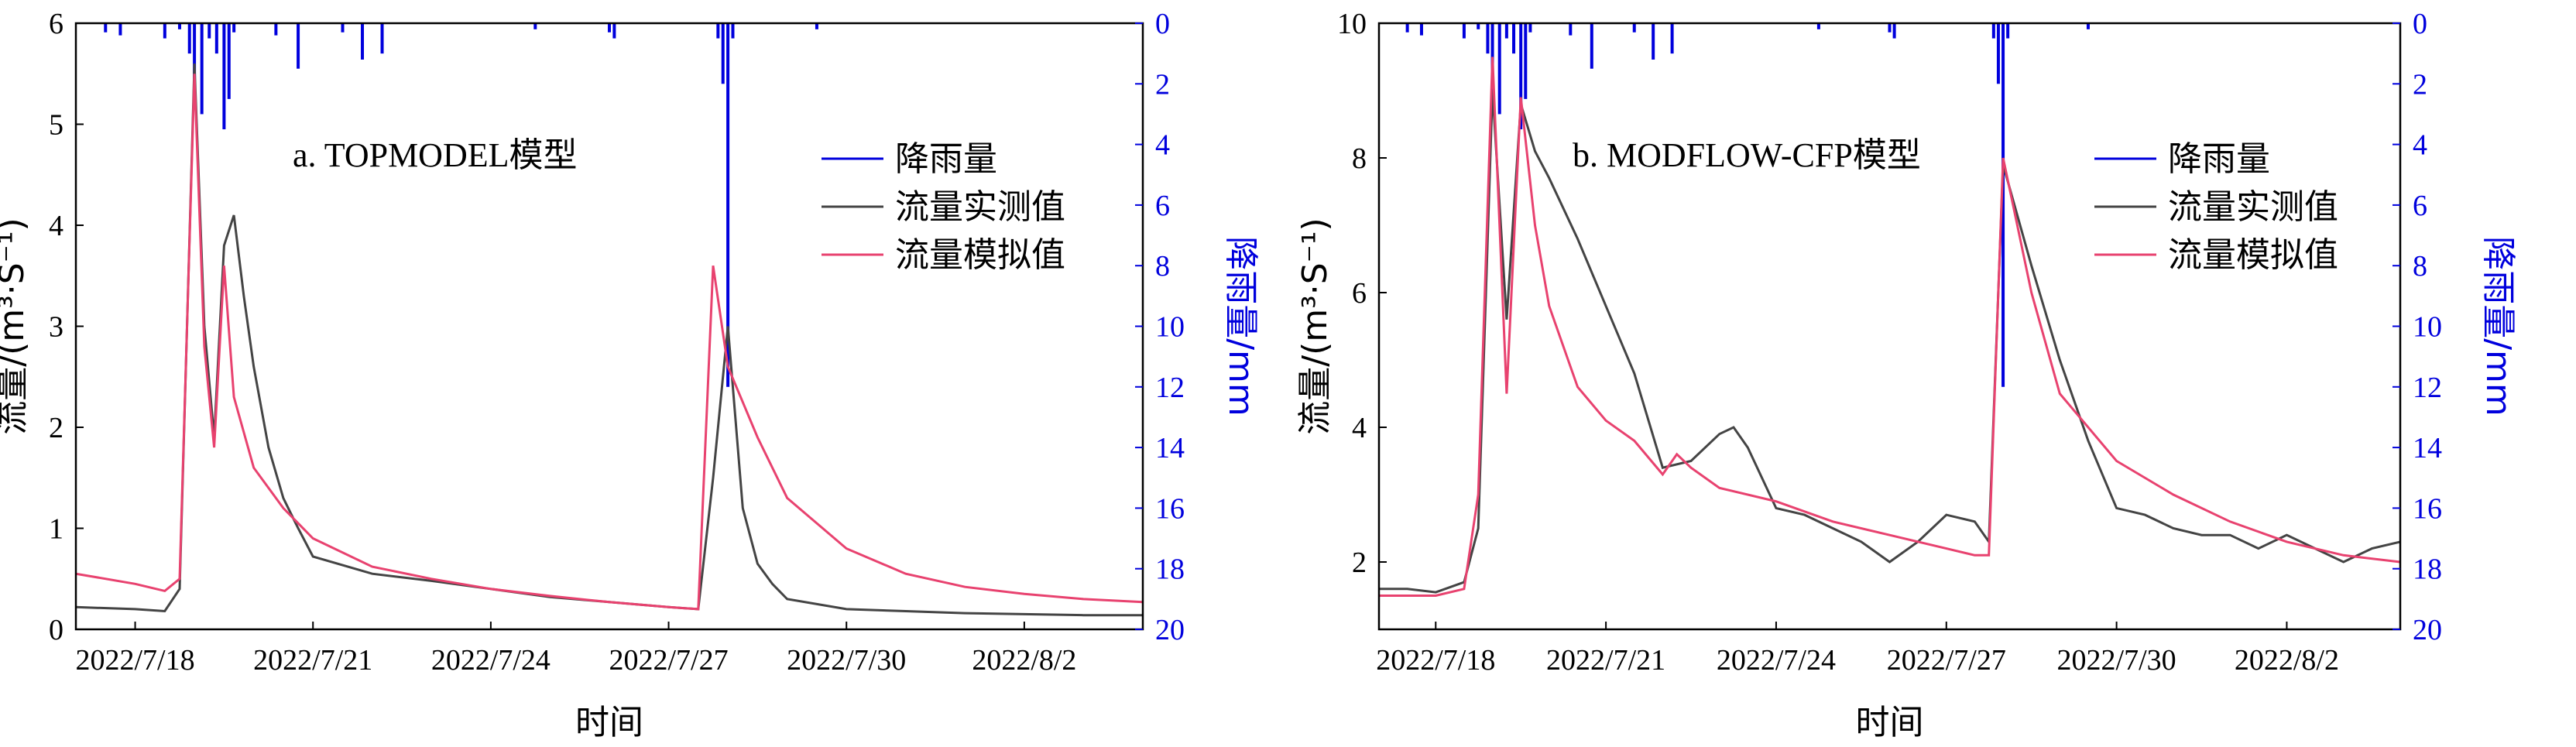  What do you see at coordinates (946, 159) in the screenshot?
I see `legend-label: 降雨量` at bounding box center [946, 159].